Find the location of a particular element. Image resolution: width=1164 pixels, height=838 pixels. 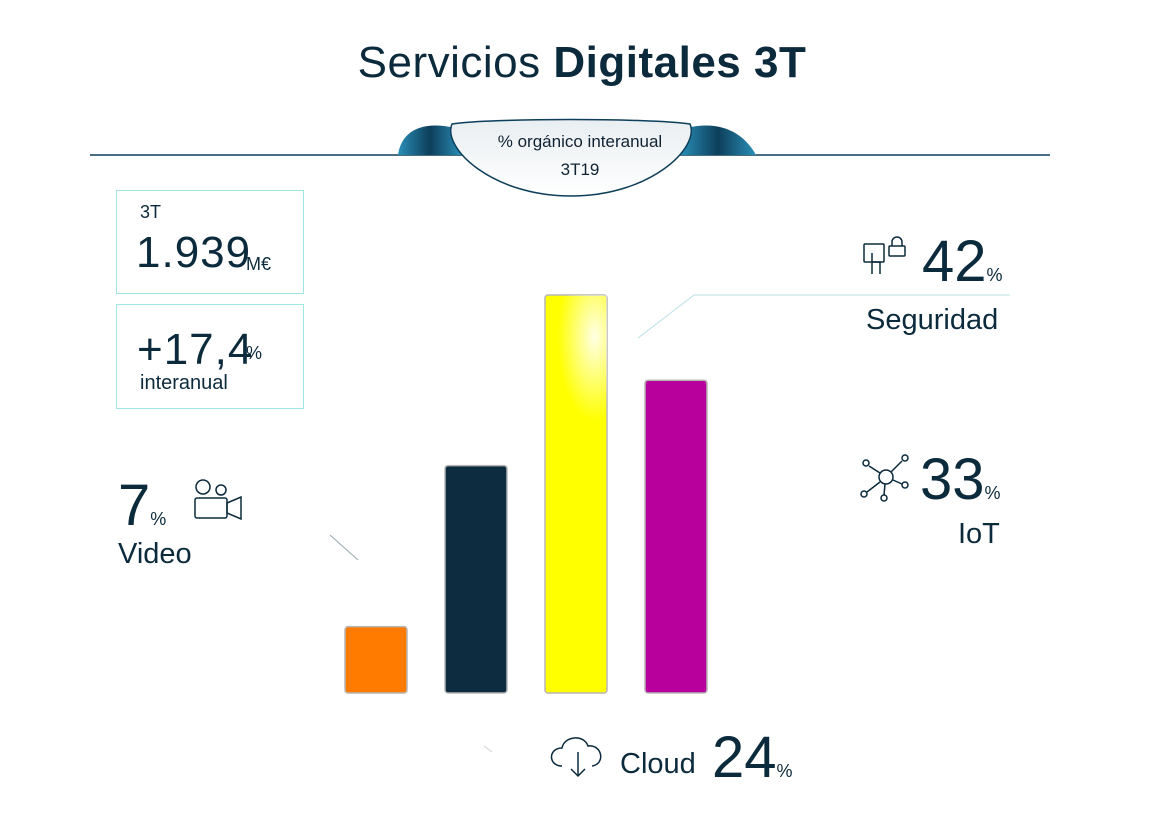

bar-video is located at coordinates (376, 659).